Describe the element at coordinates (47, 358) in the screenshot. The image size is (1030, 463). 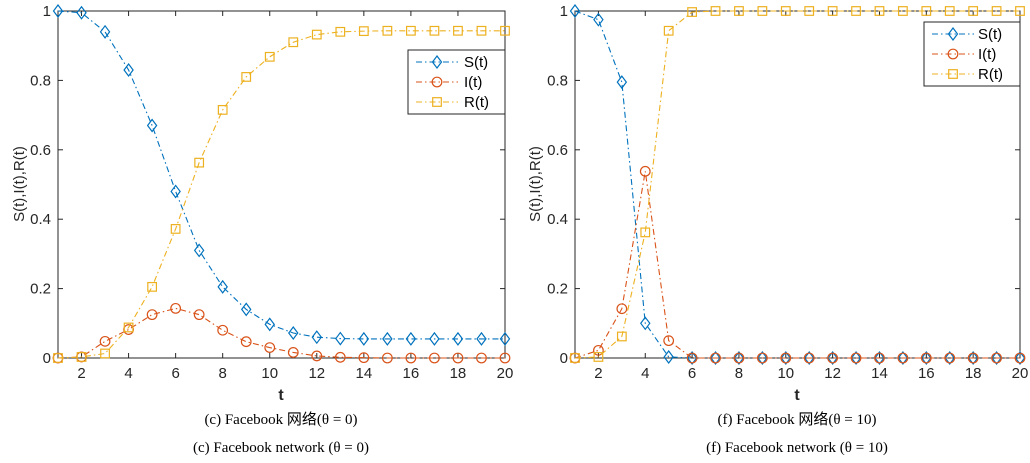
I see `chart-c-ytick-label: 0` at that location.